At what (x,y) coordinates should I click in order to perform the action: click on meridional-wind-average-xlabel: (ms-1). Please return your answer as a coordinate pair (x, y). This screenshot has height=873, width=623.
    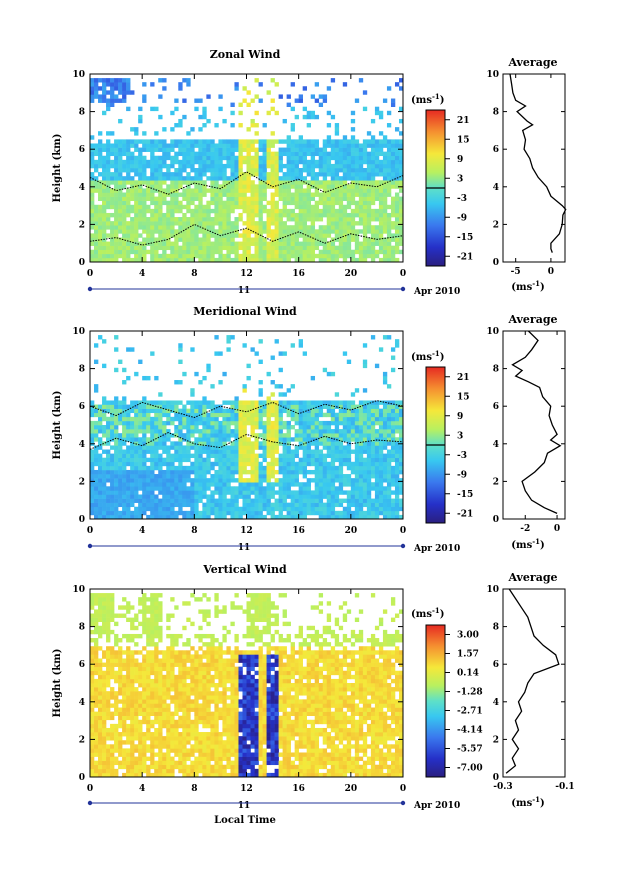
    Looking at the image, I should click on (527, 544).